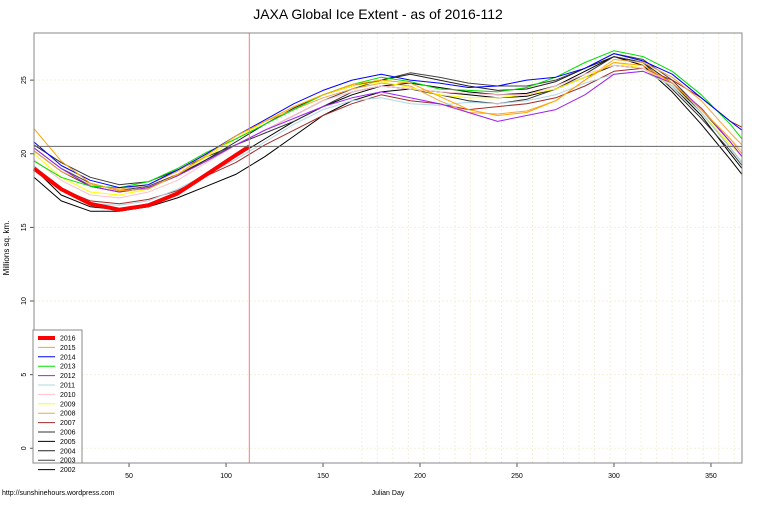 Image resolution: width=760 pixels, height=511 pixels. I want to click on x-tick-label: 300, so click(614, 476).